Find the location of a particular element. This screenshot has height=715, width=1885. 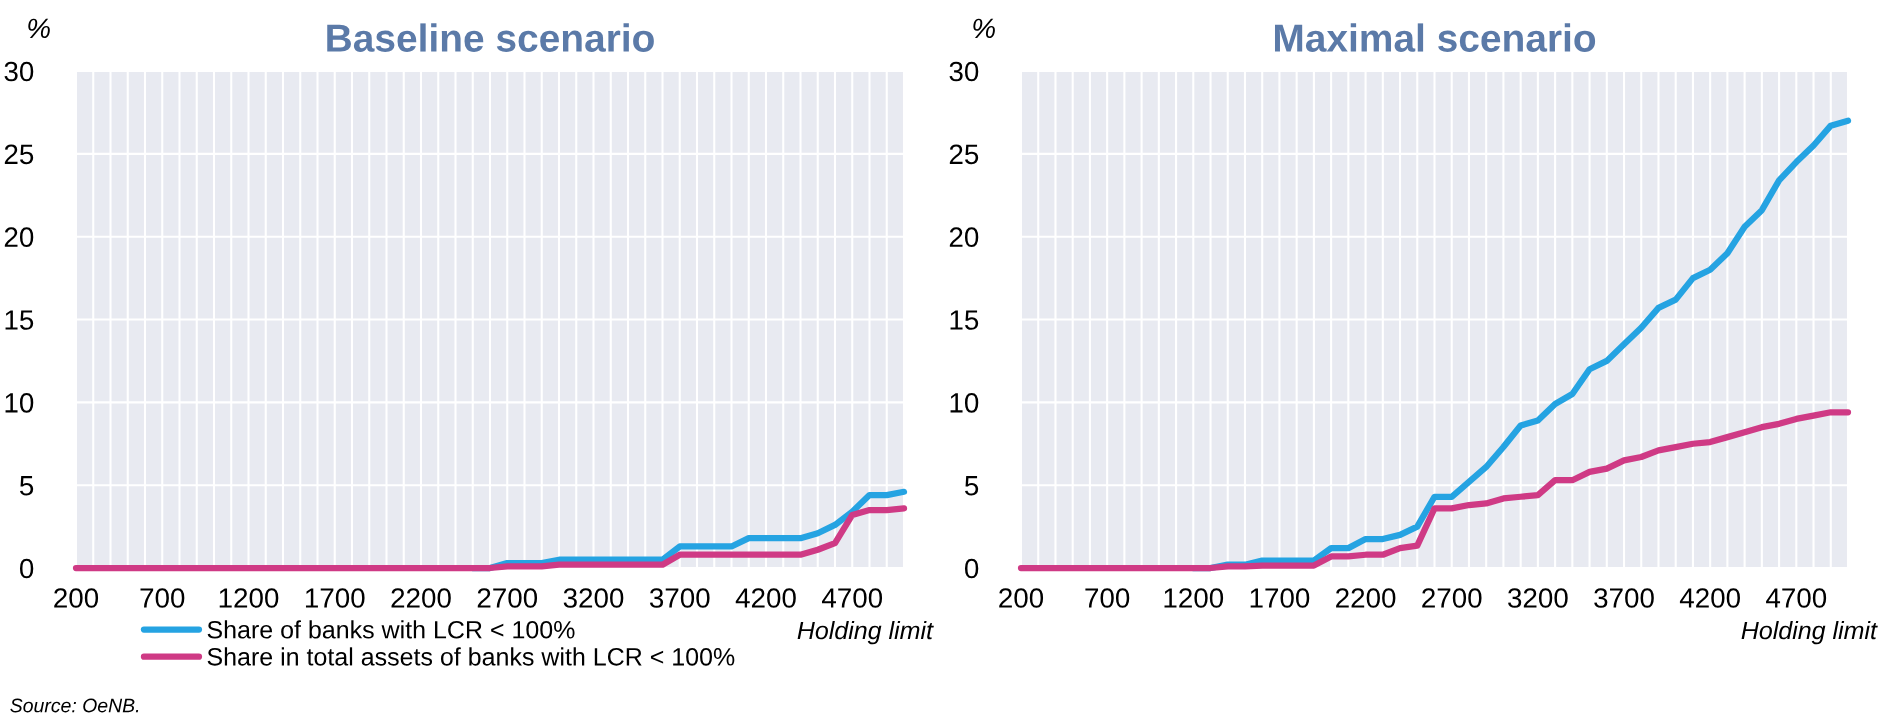

chart-title: Maximal scenario is located at coordinates (1435, 37).